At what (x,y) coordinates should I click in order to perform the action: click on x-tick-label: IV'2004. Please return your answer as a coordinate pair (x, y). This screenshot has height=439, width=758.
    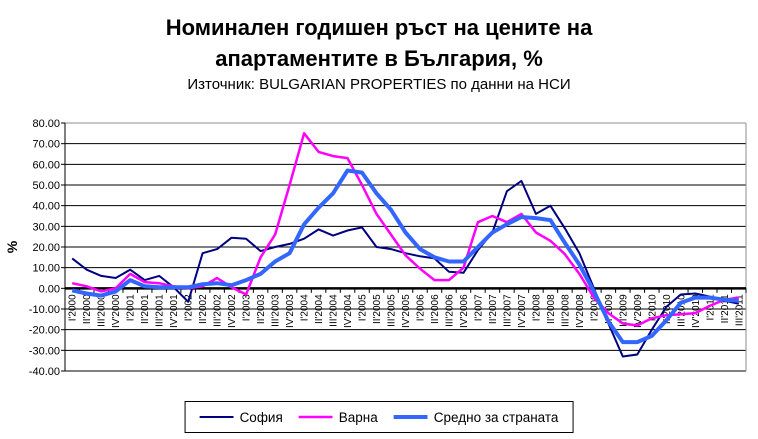
    Looking at the image, I should click on (348, 311).